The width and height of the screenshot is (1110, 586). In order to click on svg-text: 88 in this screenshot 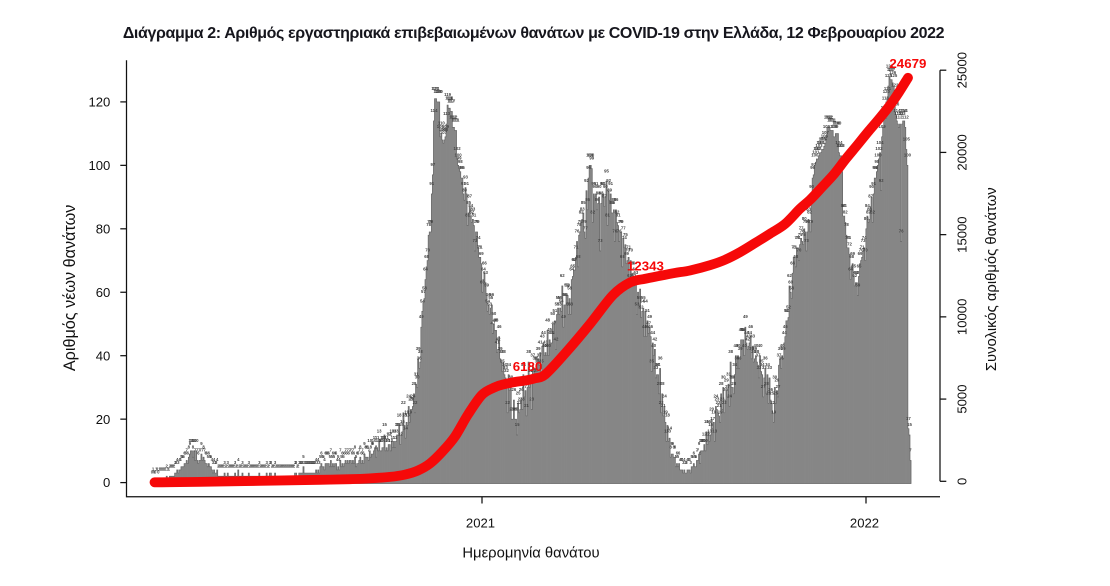, I will do `click(598, 193)`.